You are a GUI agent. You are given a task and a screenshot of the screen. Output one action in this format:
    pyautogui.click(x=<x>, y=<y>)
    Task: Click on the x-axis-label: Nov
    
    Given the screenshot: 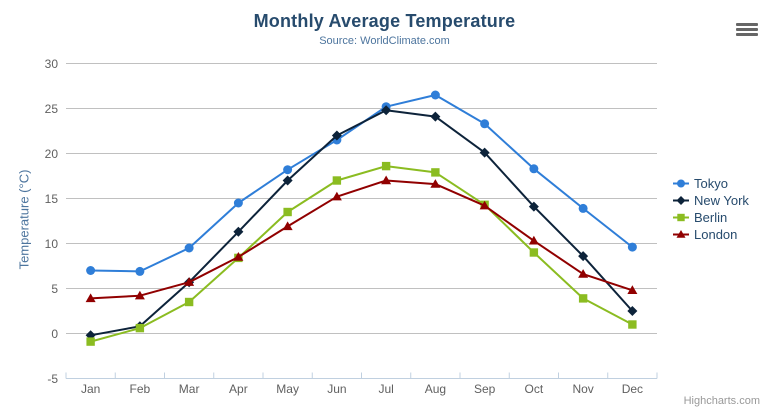 What is the action you would take?
    pyautogui.click(x=583, y=389)
    